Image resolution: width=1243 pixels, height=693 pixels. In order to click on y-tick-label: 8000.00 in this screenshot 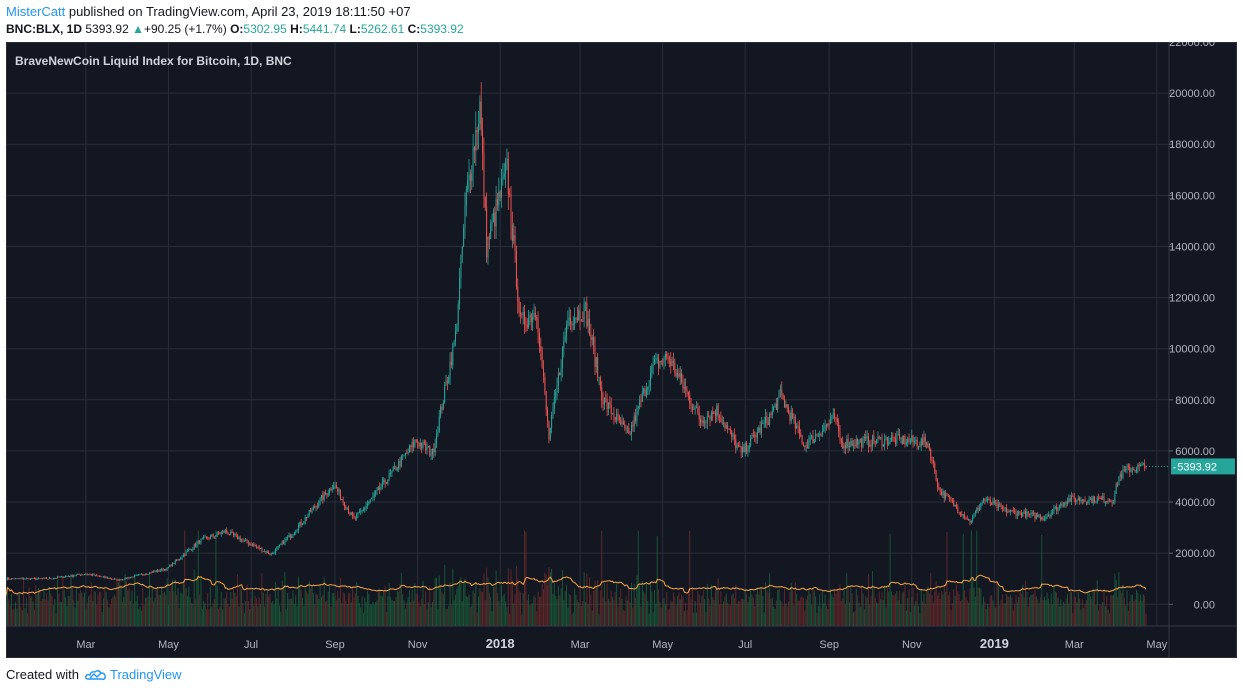, I will do `click(1195, 401)`.